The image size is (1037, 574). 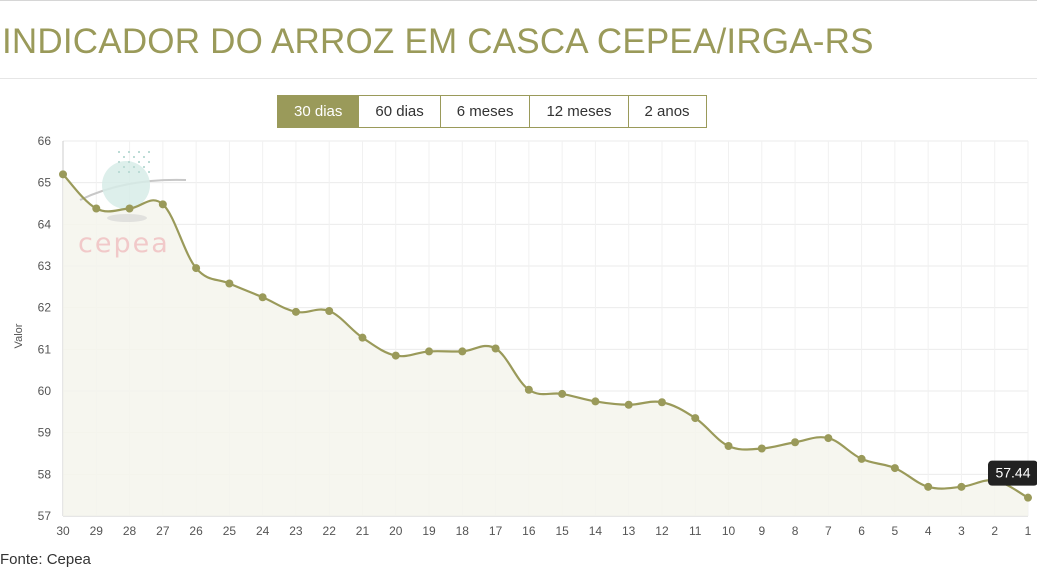 I want to click on range-selector: 30 dias 60 dias 6 meses 12 meses 2 anos, so click(x=492, y=111).